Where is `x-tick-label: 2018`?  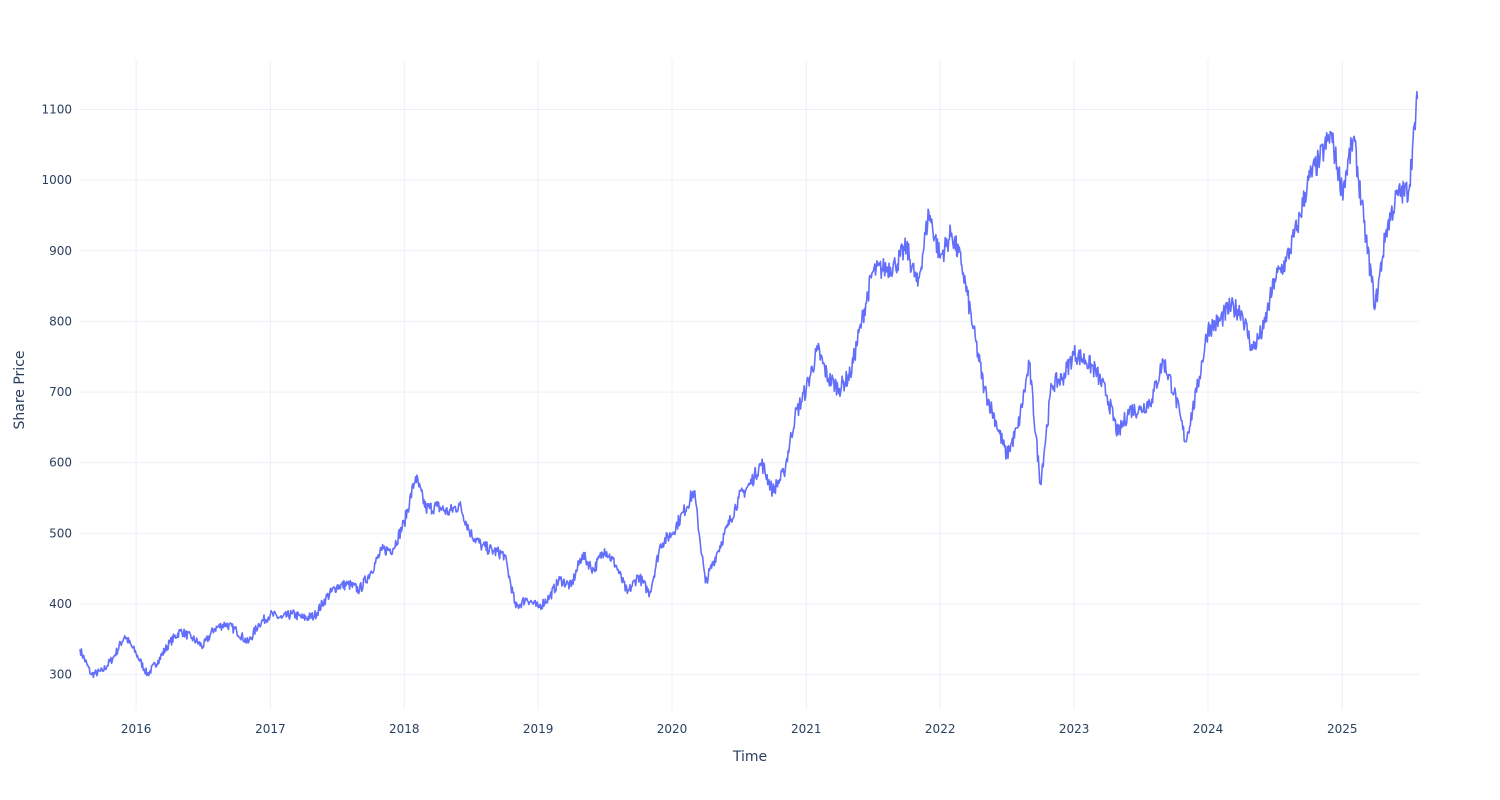 x-tick-label: 2018 is located at coordinates (404, 729).